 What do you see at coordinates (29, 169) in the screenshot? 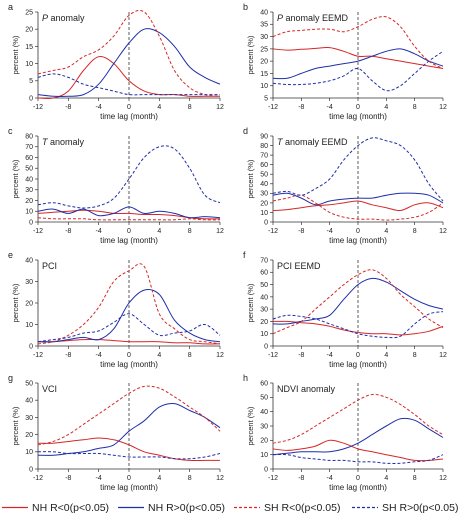
I see `y-tick-label: 50` at bounding box center [29, 169].